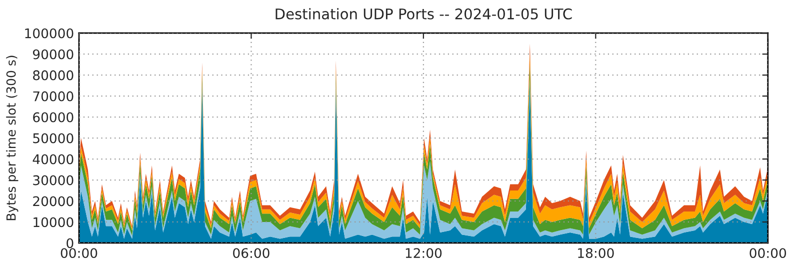  Describe the element at coordinates (53, 75) in the screenshot. I see `y-tick-label: 80000` at that location.